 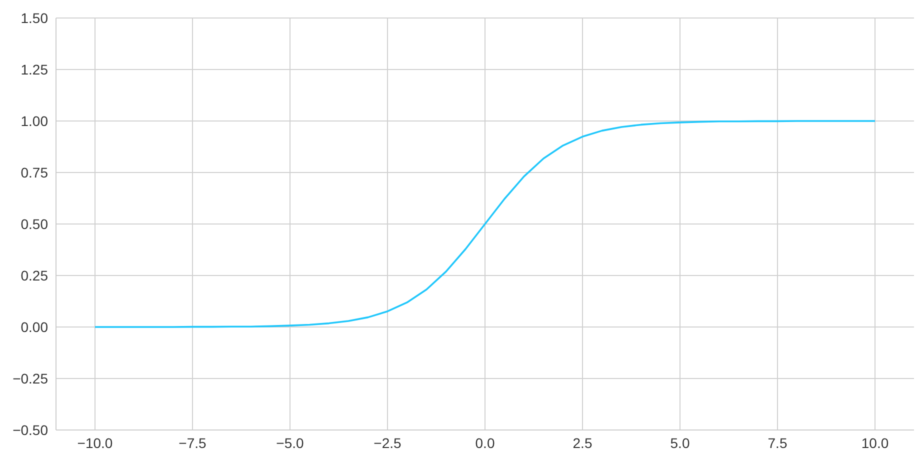 I want to click on x-tick-label: −5.0, so click(x=290, y=442).